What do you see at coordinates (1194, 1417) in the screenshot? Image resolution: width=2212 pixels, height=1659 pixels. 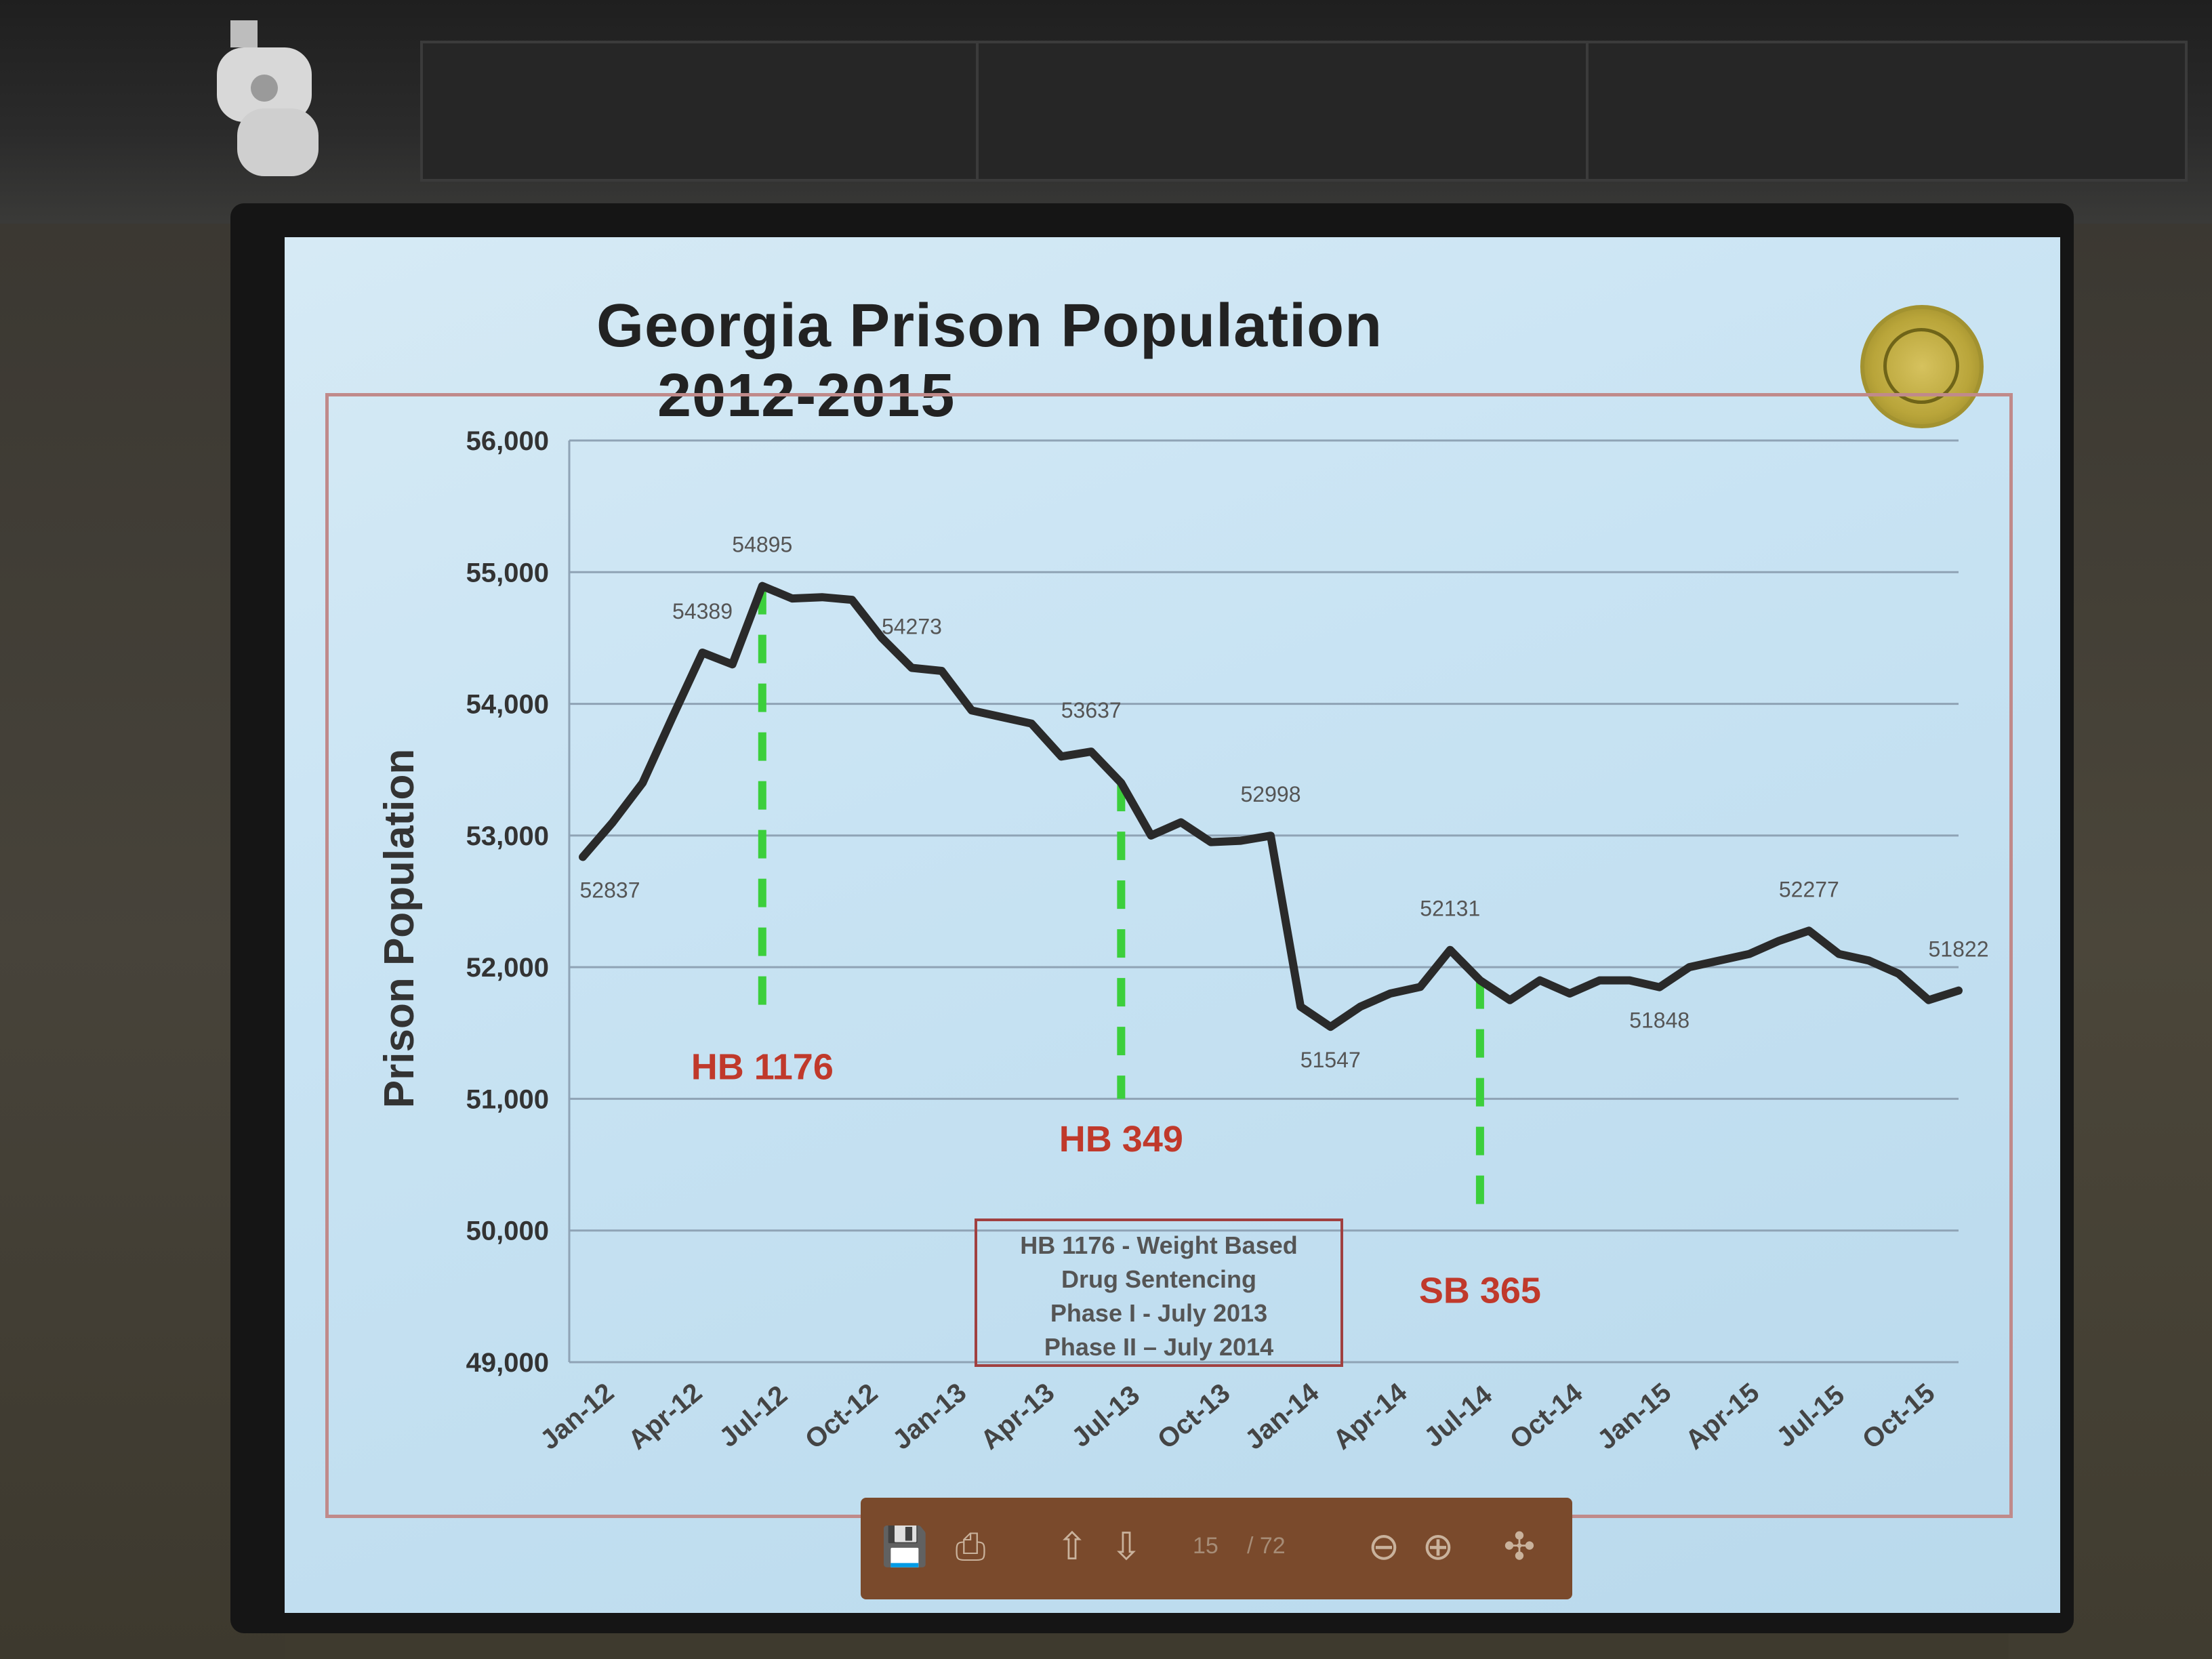 I see `x-tick-label: Oct-13` at bounding box center [1194, 1417].